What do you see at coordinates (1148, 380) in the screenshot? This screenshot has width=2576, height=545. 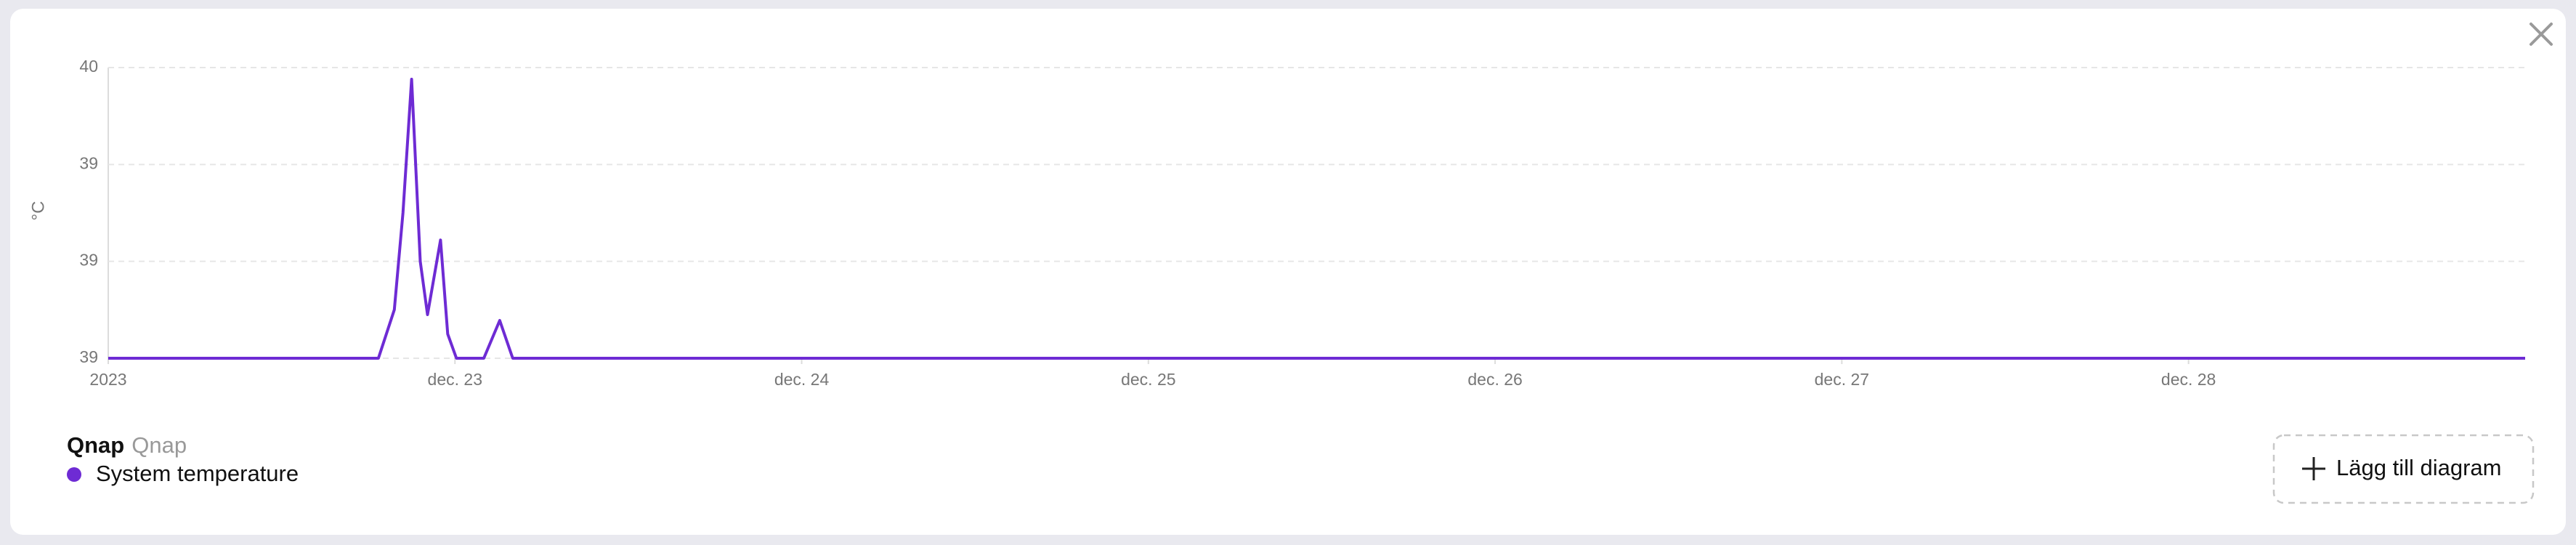 I see `x-tick-label: dec. 25` at bounding box center [1148, 380].